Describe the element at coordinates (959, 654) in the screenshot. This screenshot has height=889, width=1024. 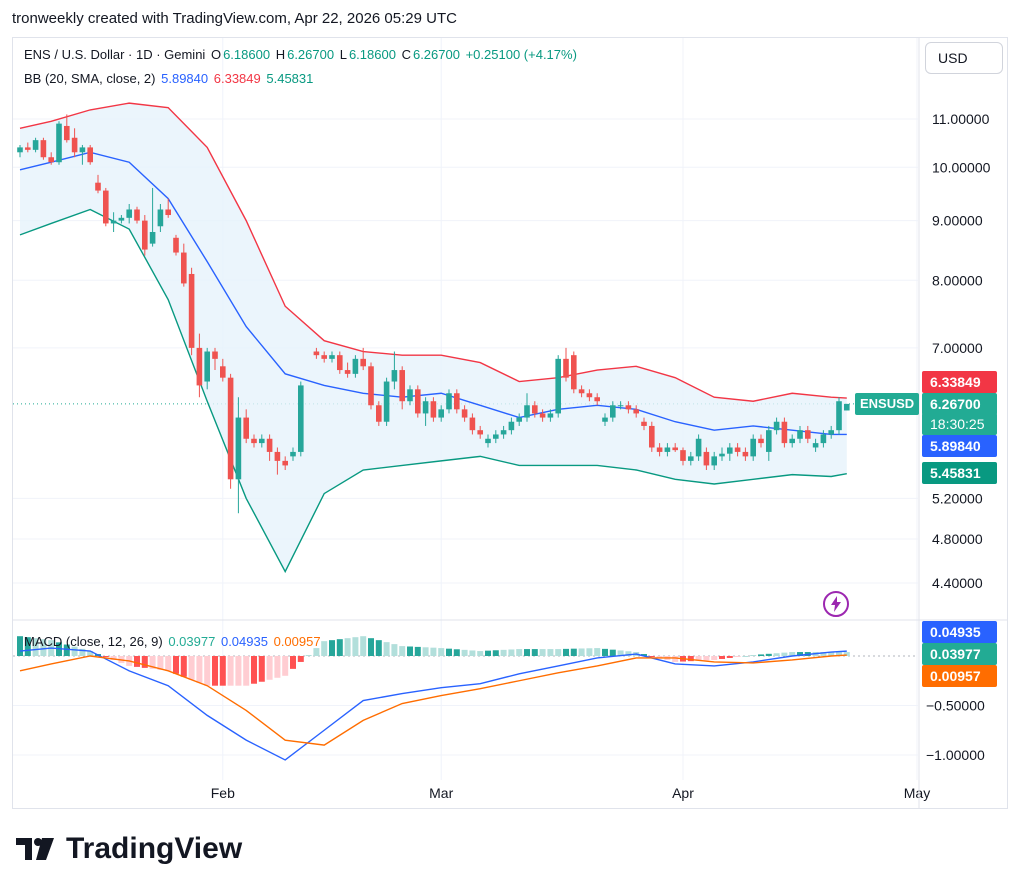
I see `macd-hist-tag: 0.03977` at that location.